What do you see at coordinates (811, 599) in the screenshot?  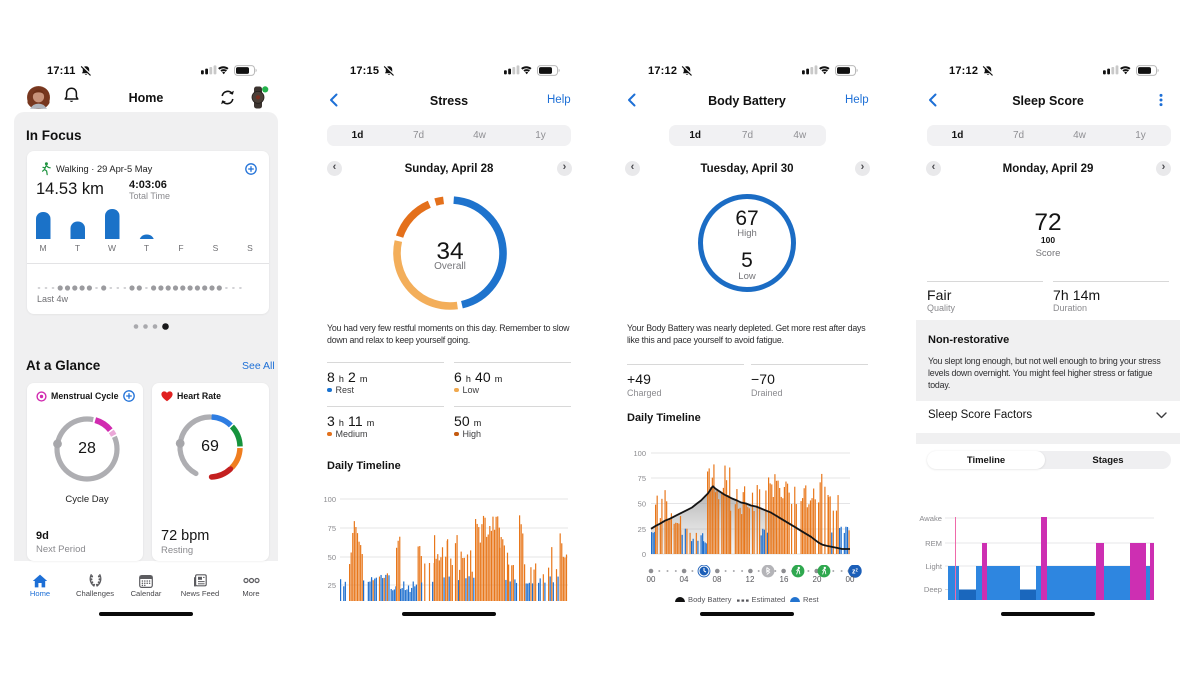 I see `svg-text: Rest` at bounding box center [811, 599].